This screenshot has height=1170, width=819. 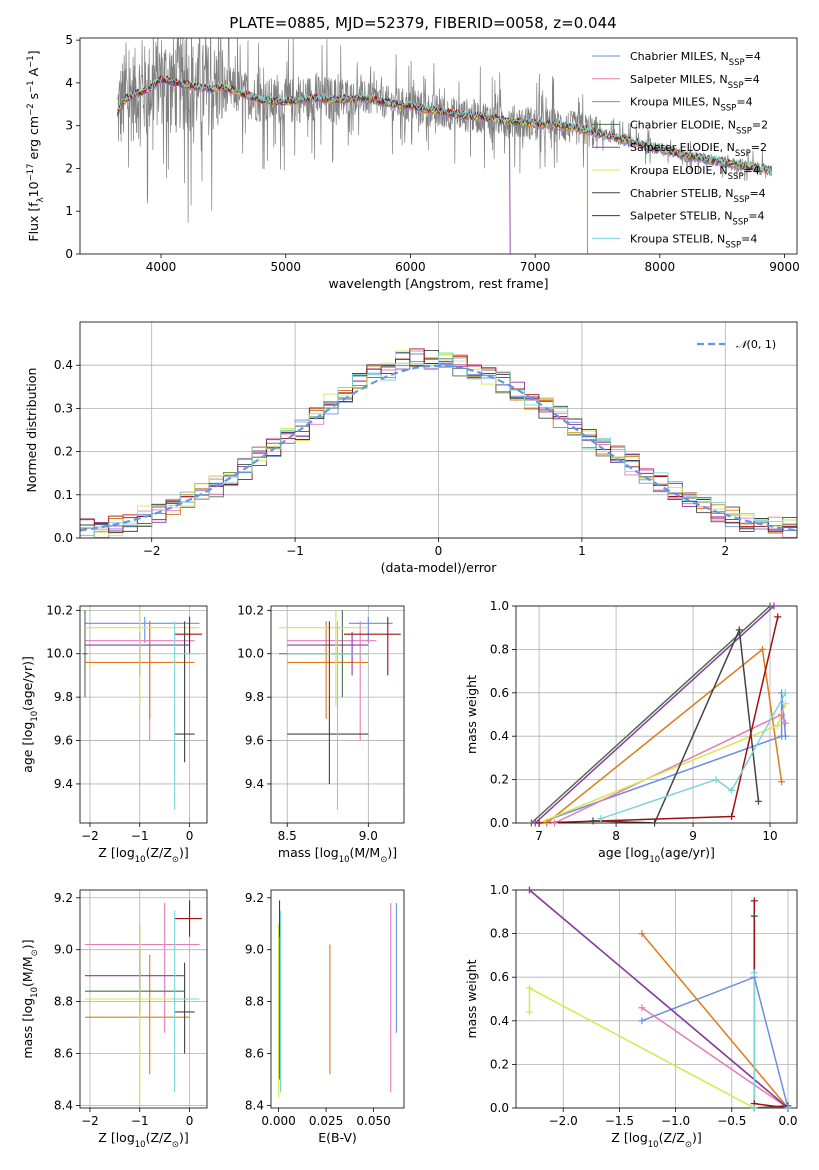 I want to click on legend-label-kroupa_elodie: Kroupa ELODIE, NSSP=4, so click(x=695, y=173).